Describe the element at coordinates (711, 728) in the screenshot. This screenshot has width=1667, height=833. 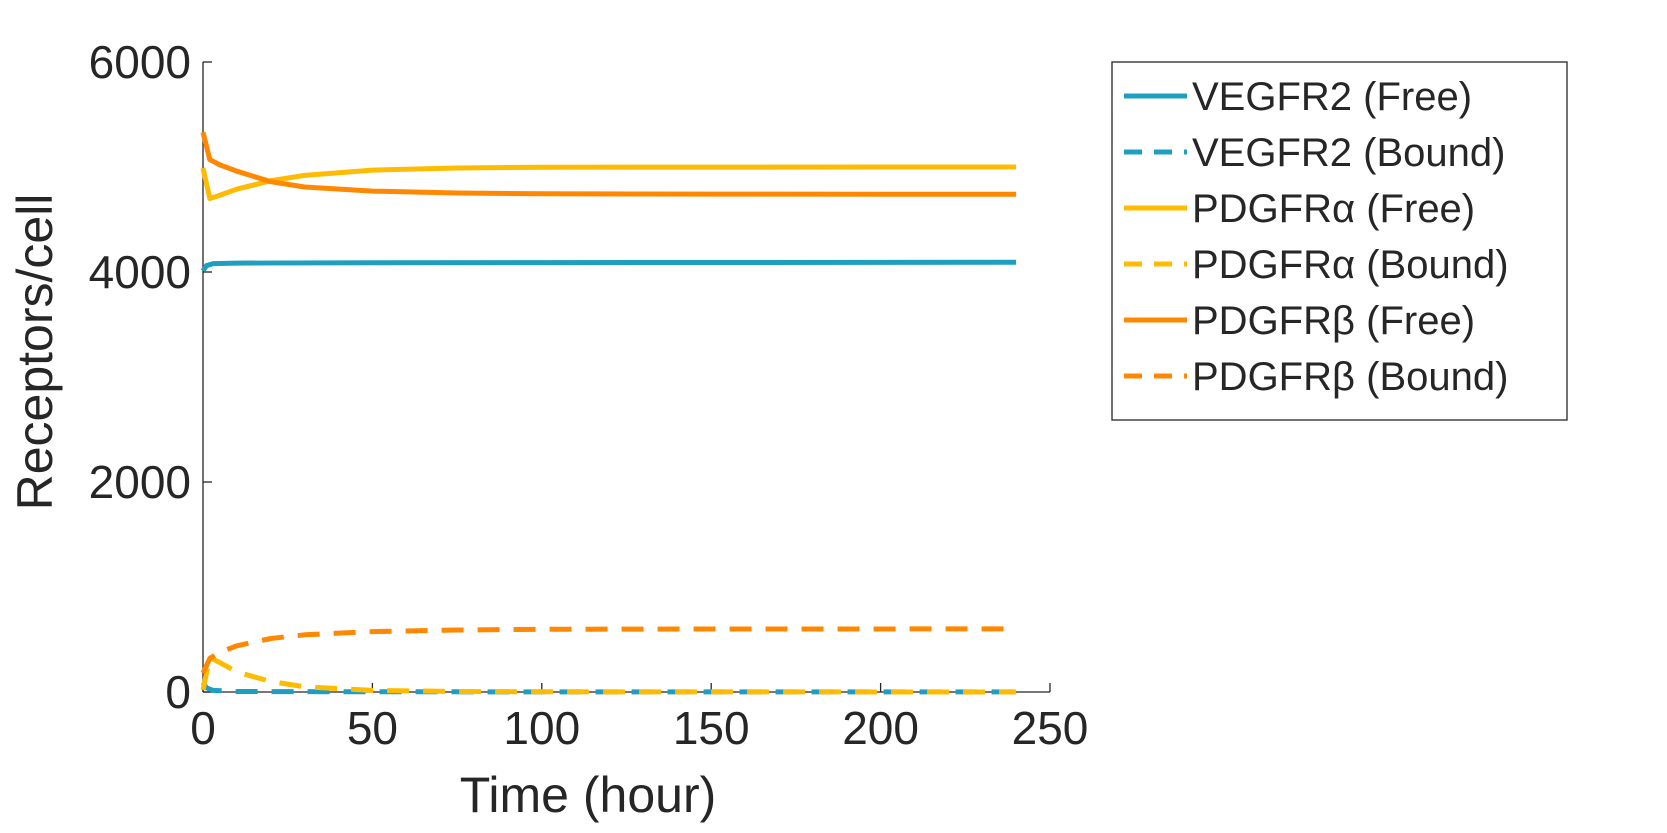
I see `x-tick-label: 150` at that location.